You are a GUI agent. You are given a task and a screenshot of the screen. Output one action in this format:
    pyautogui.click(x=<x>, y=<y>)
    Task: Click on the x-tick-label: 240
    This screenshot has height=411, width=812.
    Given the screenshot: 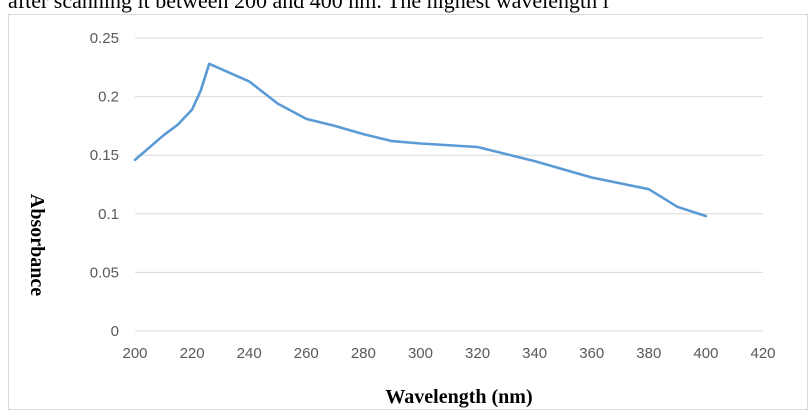 What is the action you would take?
    pyautogui.click(x=249, y=353)
    